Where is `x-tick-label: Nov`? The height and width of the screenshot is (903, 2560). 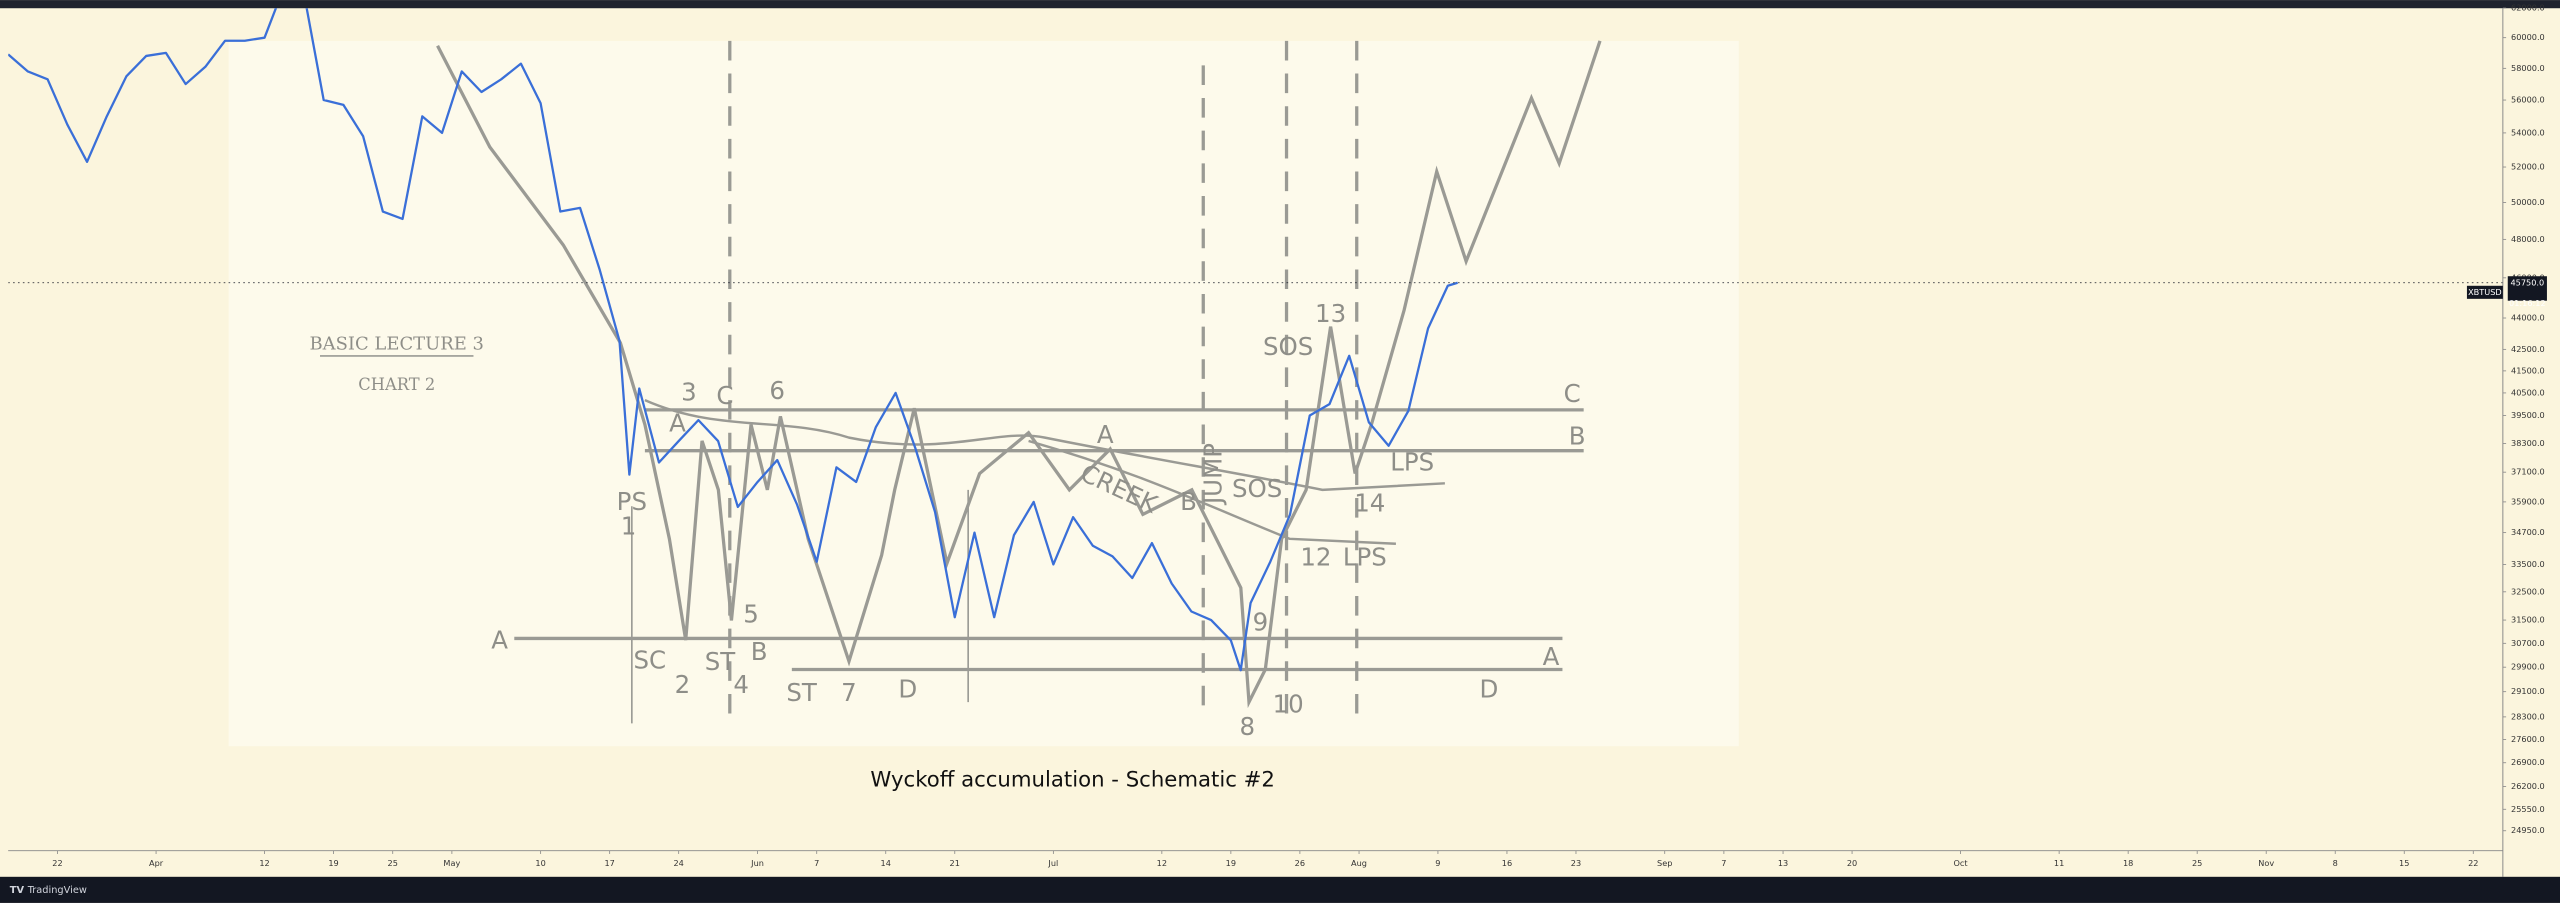
x-tick-label: Nov is located at coordinates (2266, 863).